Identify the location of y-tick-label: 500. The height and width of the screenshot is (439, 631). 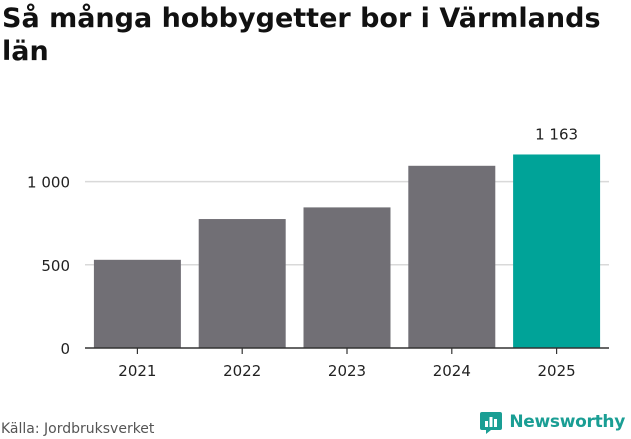
(55, 266).